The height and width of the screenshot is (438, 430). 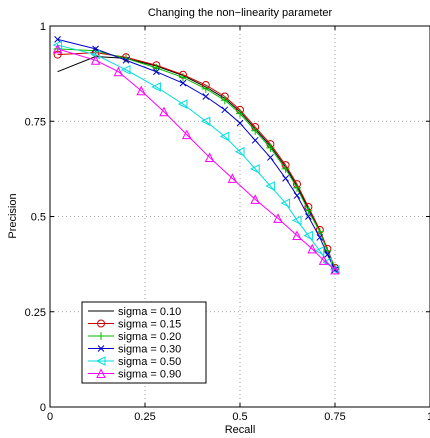 I want to click on legend-item: sigma = 0.10, so click(x=134, y=312).